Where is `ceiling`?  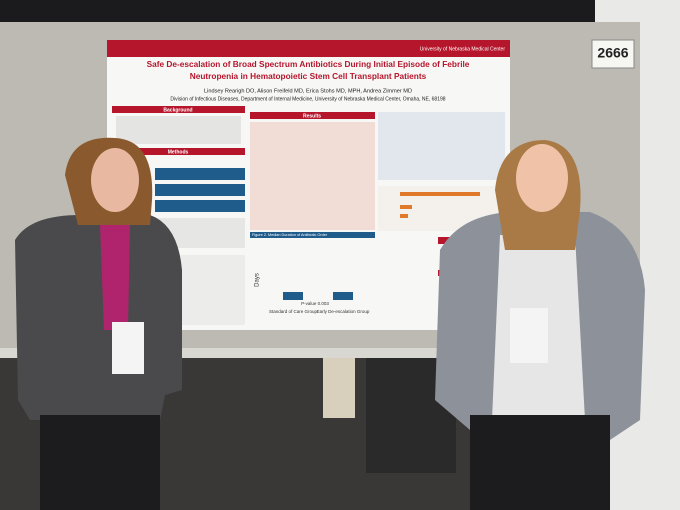
ceiling is located at coordinates (340, 11).